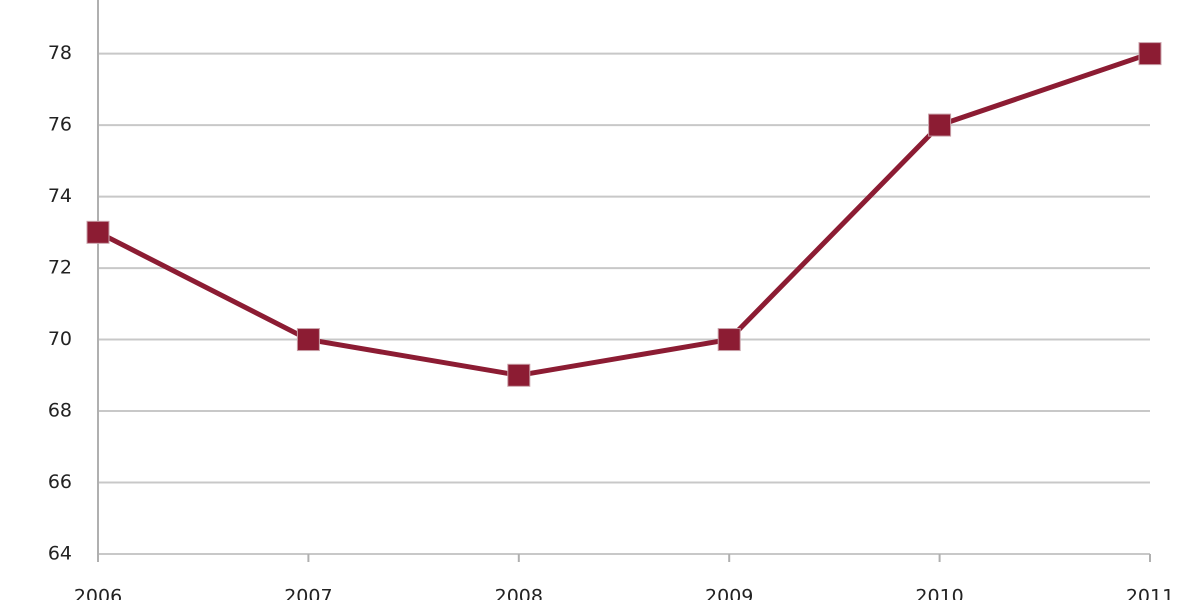  What do you see at coordinates (60, 339) in the screenshot?
I see `y-tick-label: 70` at bounding box center [60, 339].